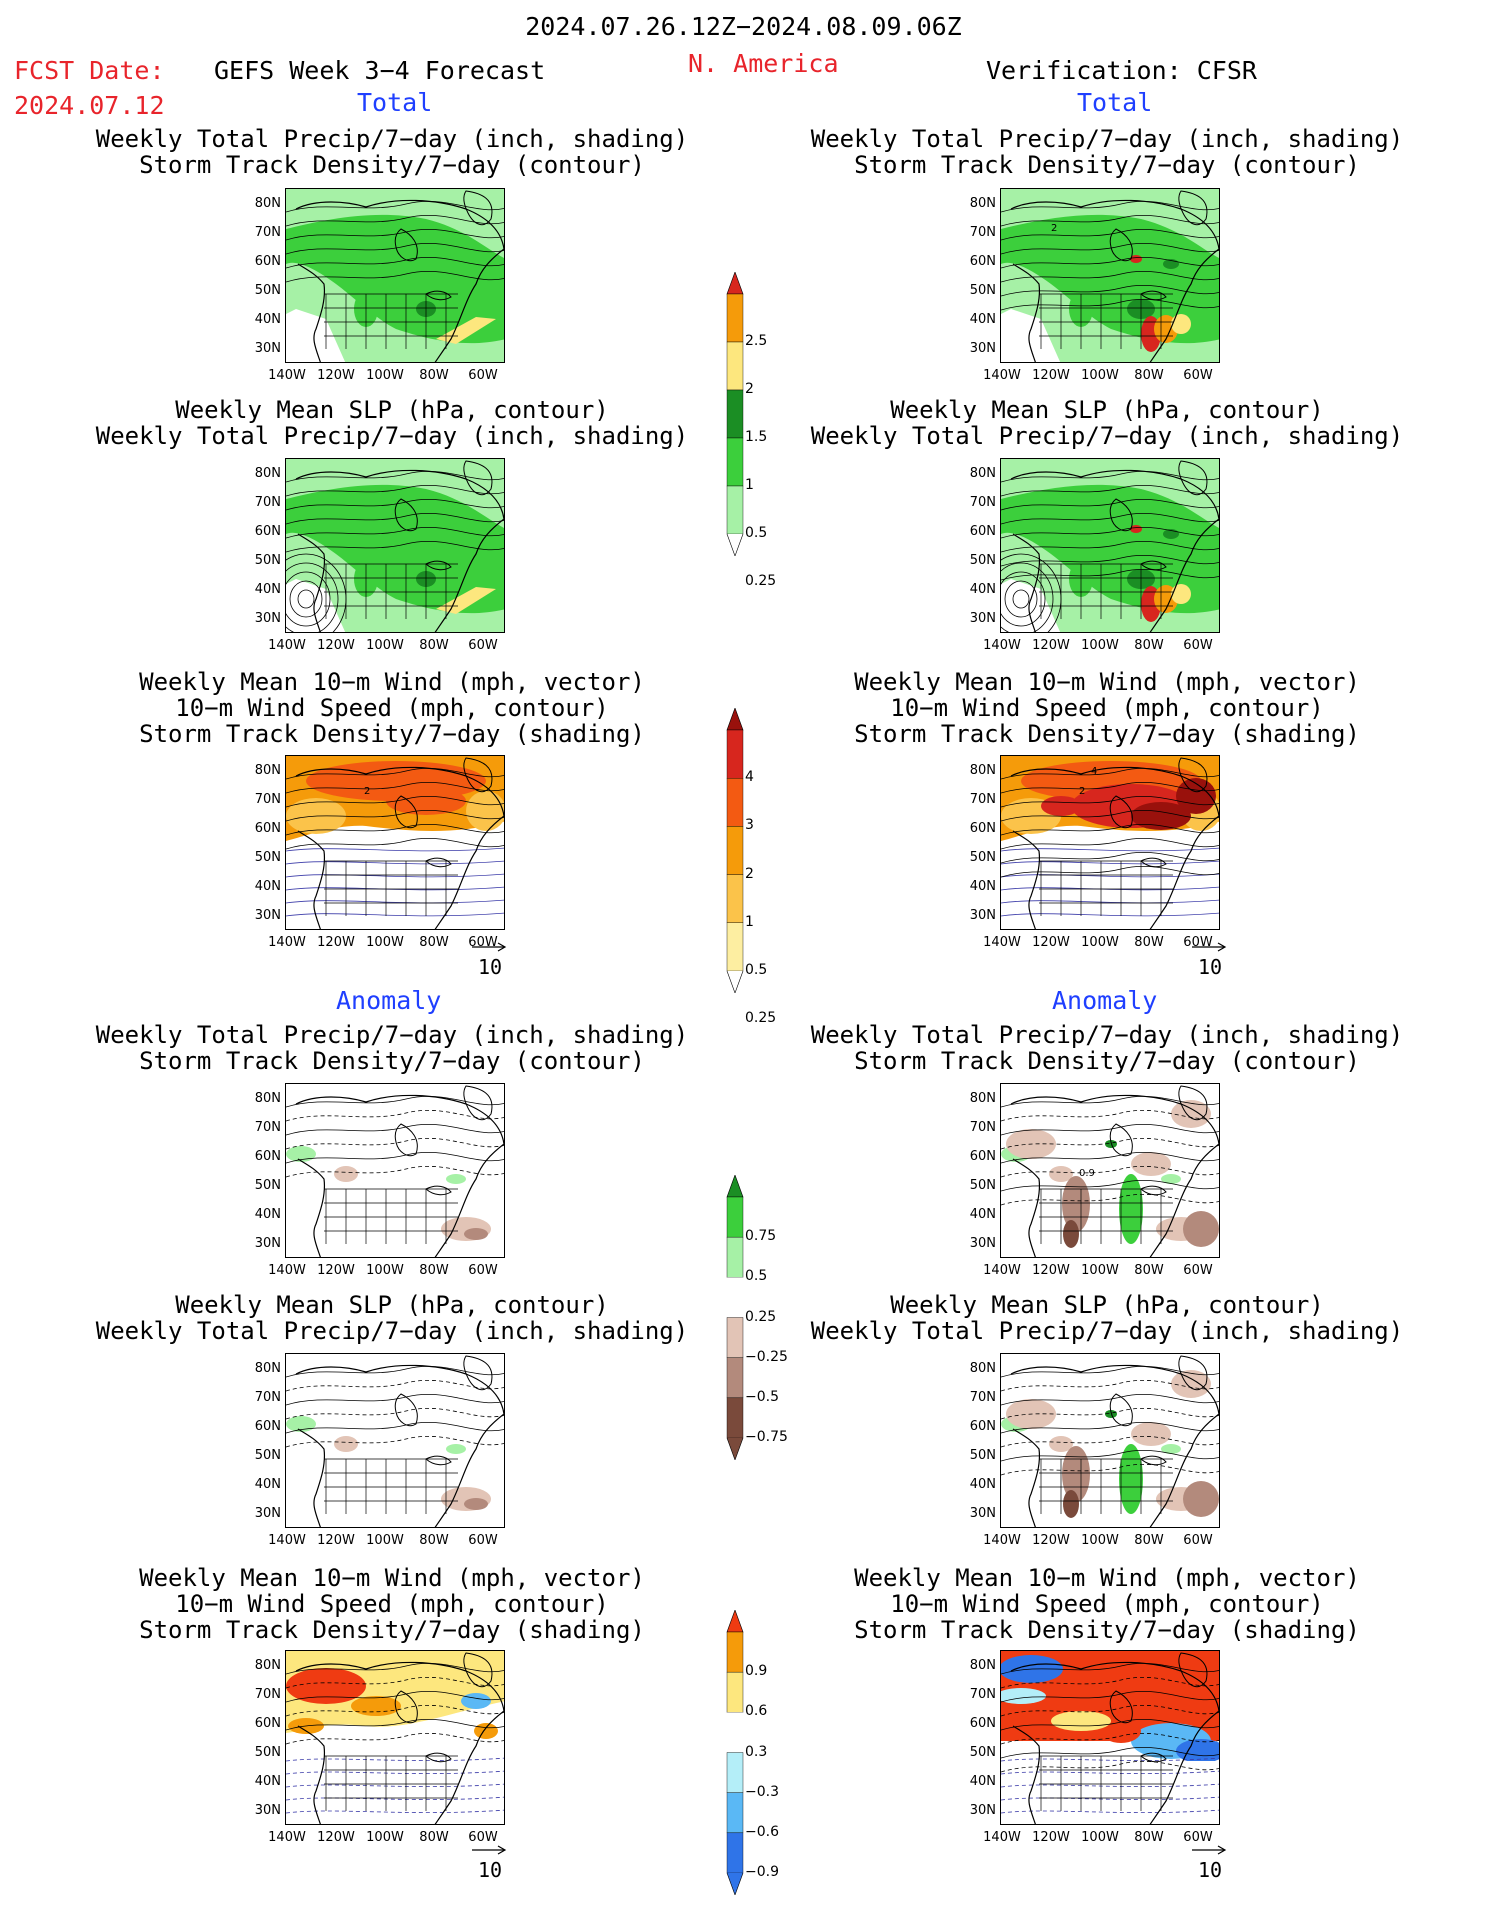 Image resolution: width=1487 pixels, height=1925 pixels. What do you see at coordinates (749, 873) in the screenshot?
I see `colorbar-label: 2` at bounding box center [749, 873].